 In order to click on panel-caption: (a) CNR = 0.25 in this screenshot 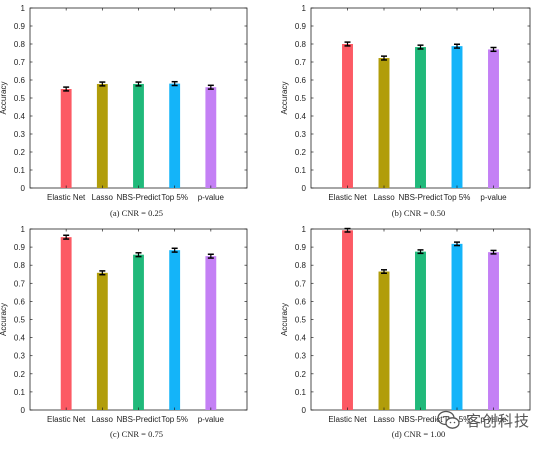, I will do `click(136, 213)`.